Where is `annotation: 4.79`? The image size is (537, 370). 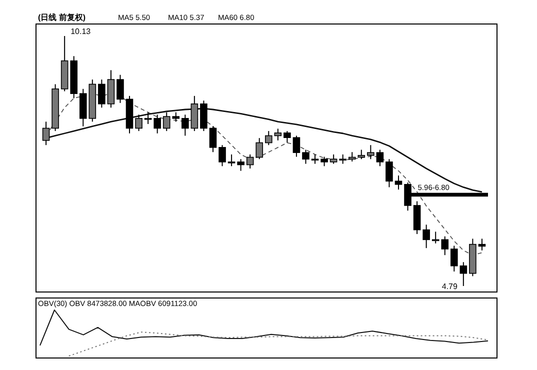
annotation: 4.79 is located at coordinates (450, 286).